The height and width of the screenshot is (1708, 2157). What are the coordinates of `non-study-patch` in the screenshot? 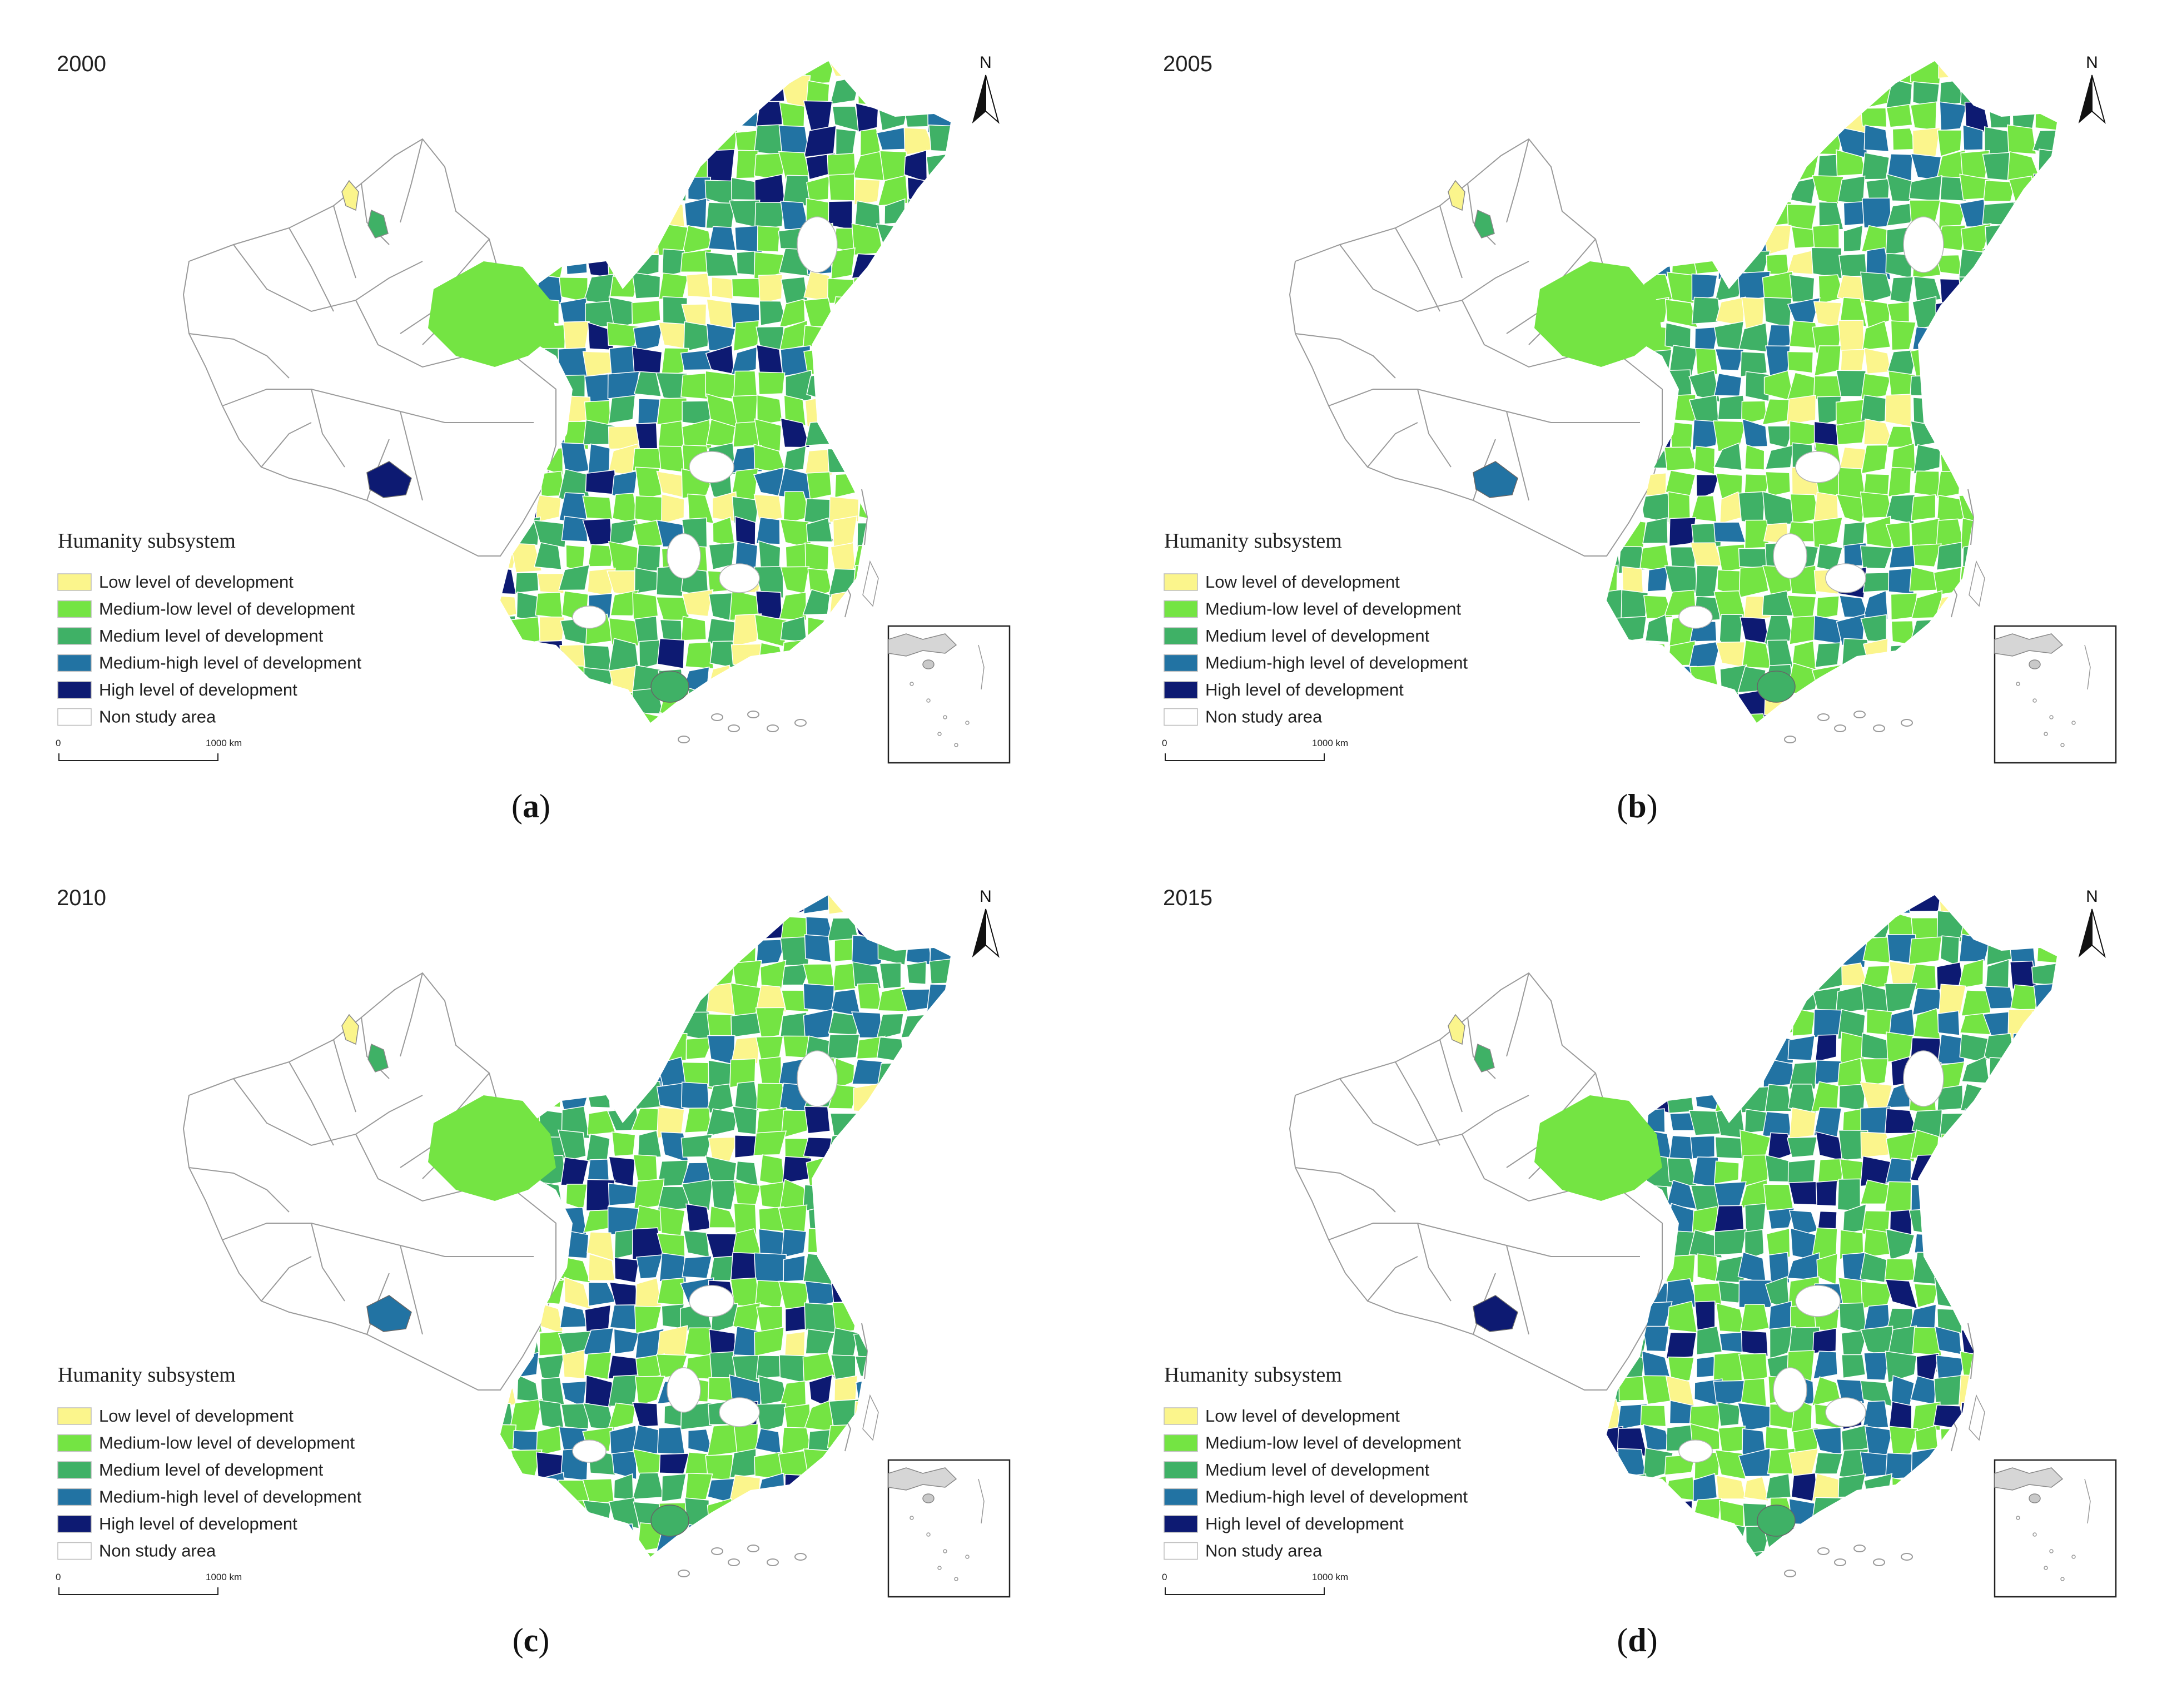 It's located at (1818, 1301).